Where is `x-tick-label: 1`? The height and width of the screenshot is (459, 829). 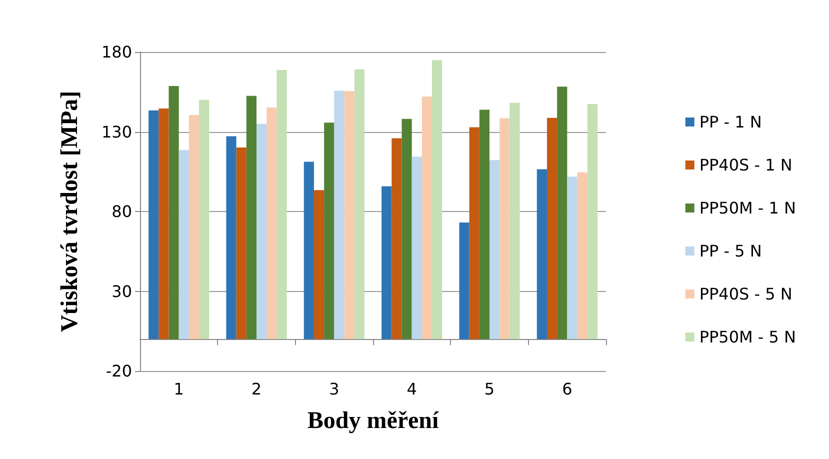 x-tick-label: 1 is located at coordinates (179, 389).